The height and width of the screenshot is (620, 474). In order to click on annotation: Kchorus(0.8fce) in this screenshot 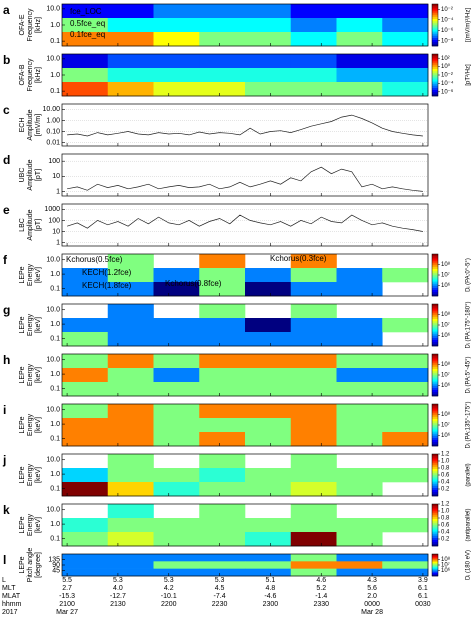, I will do `click(193, 283)`.